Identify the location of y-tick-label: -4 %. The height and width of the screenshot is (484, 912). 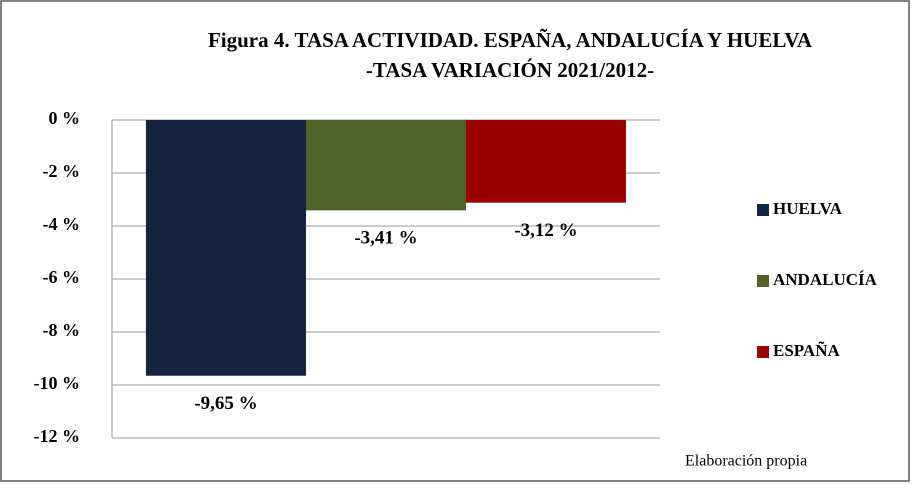
(62, 224).